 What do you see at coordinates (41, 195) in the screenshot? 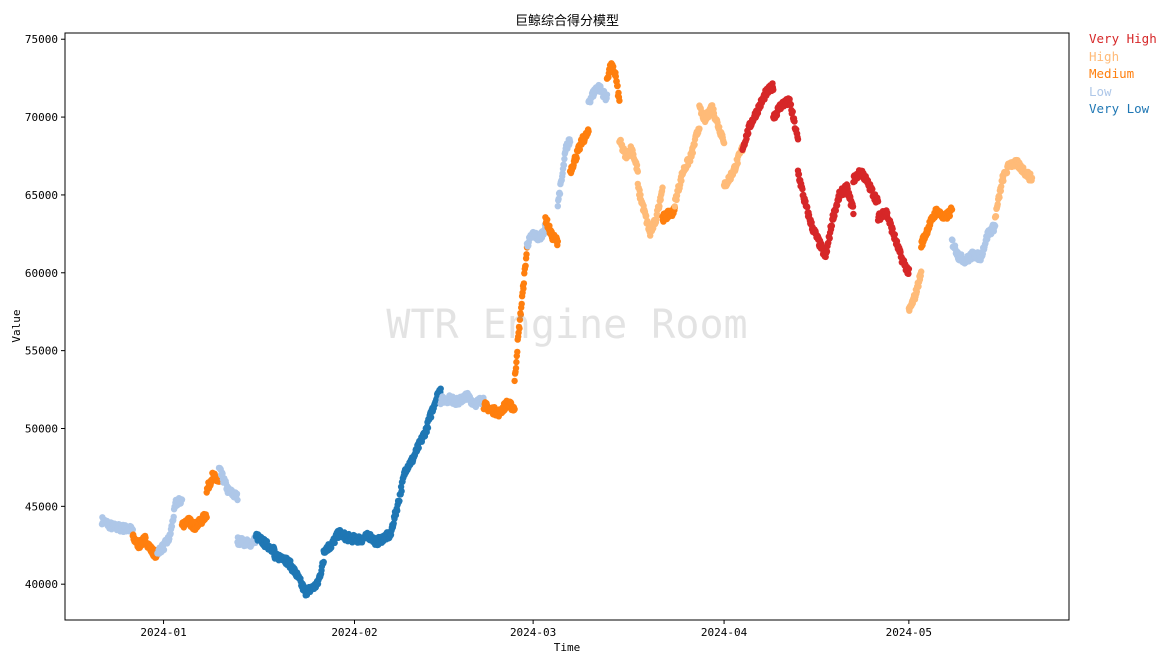
I see `y-tick-label: 65000` at bounding box center [41, 195].